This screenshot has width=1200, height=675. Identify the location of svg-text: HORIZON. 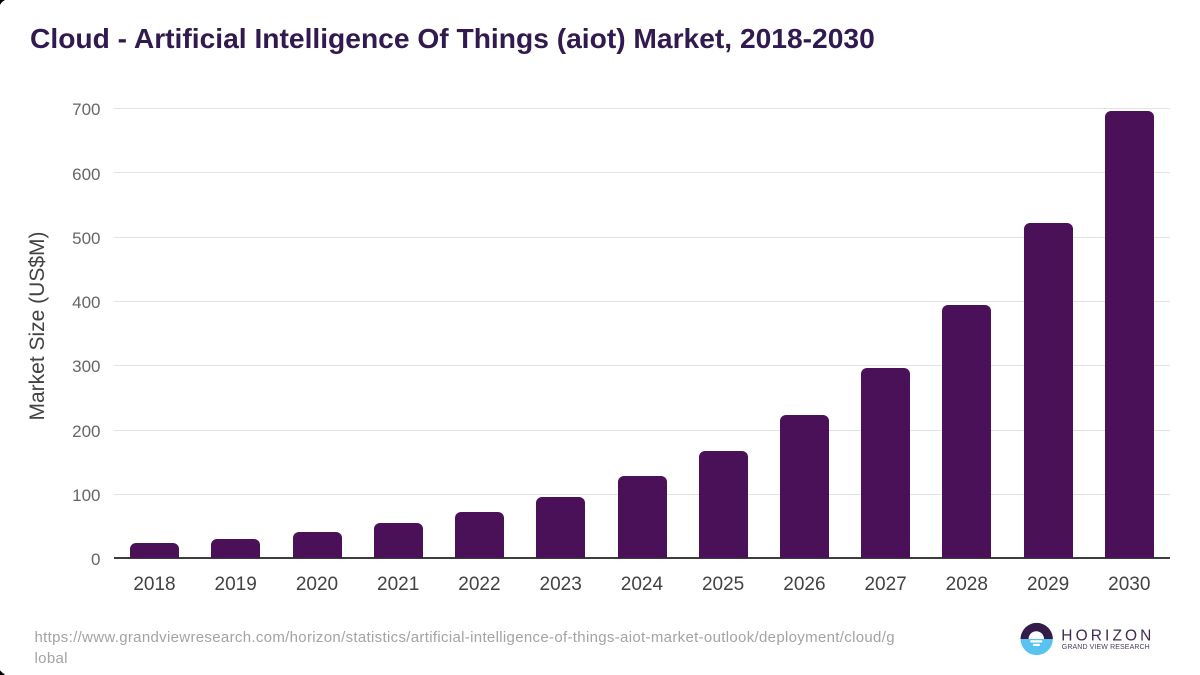
(1107, 636).